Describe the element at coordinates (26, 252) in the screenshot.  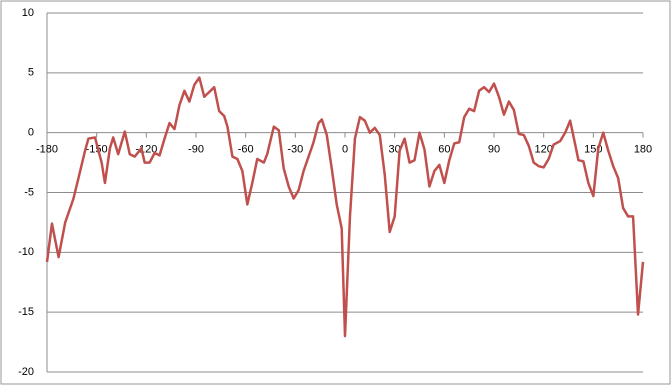
I see `y-tick-label: -10` at that location.